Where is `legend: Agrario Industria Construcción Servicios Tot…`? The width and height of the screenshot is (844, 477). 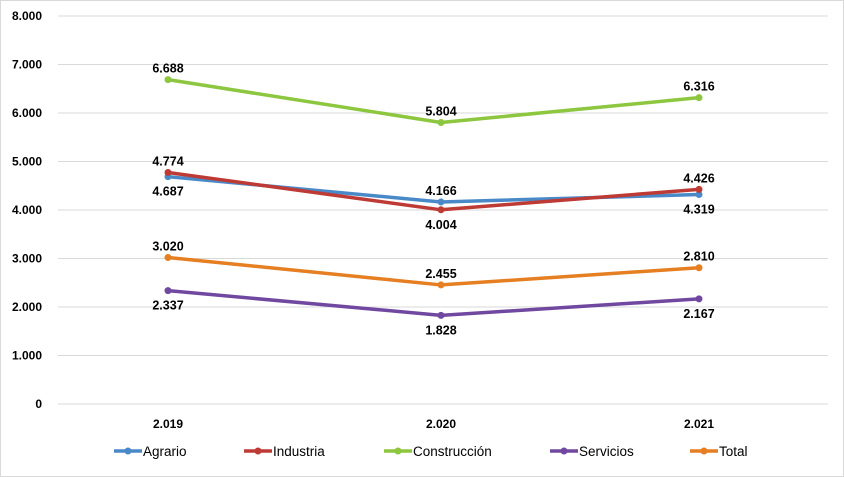
legend: Agrario Industria Construcción Servicios Tot… is located at coordinates (431, 451).